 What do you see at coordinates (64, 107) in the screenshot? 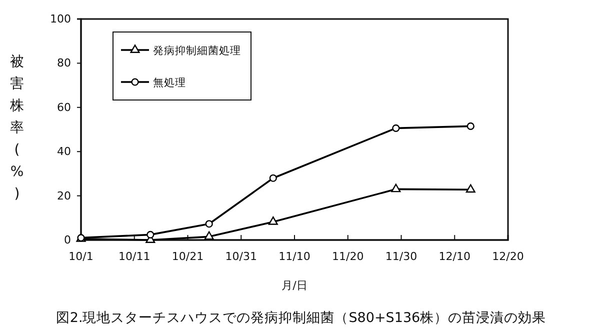
I see `y-tick-label: 60` at bounding box center [64, 107].